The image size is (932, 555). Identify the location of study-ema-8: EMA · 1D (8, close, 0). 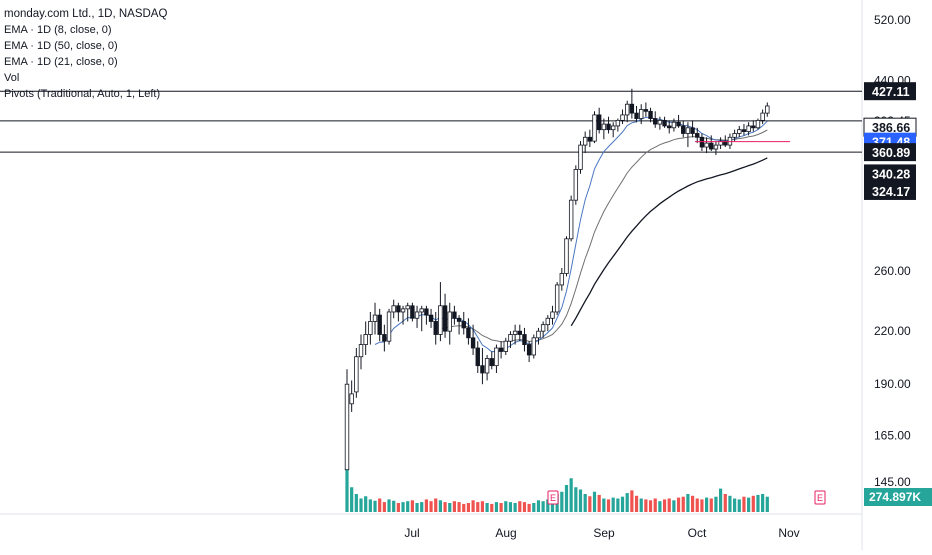
(58, 30).